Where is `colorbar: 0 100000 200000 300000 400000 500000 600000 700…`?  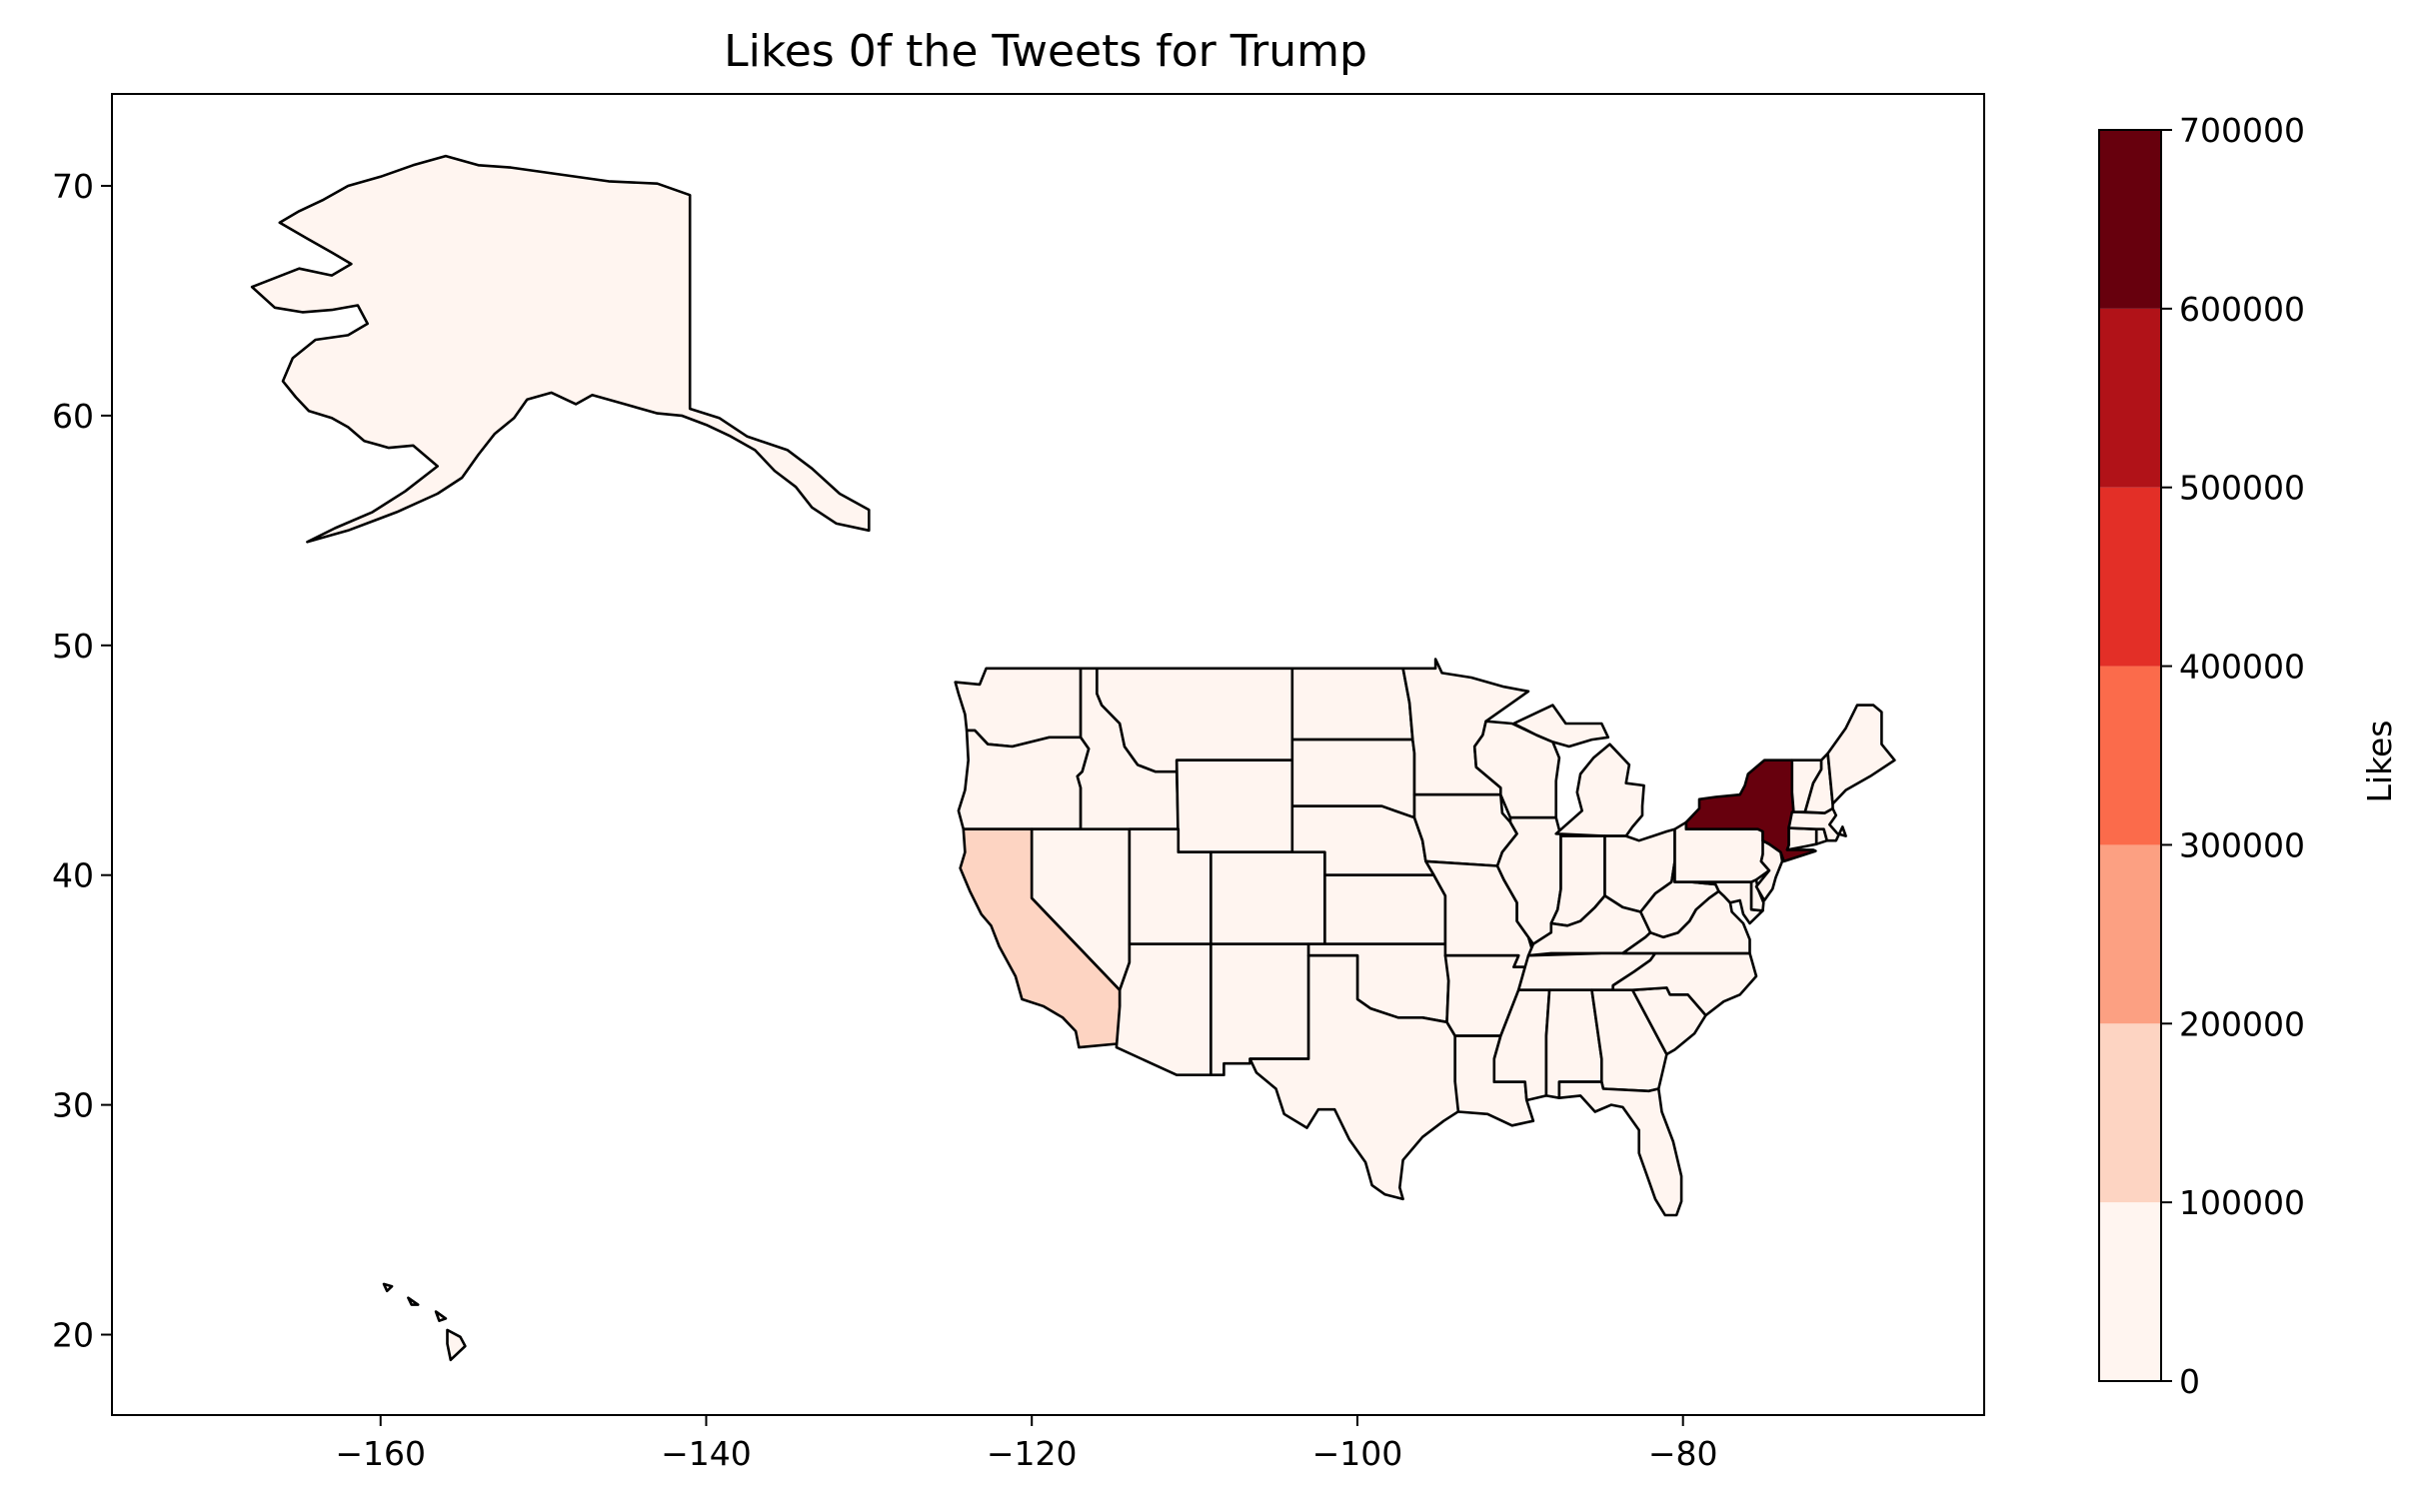
colorbar: 0 100000 200000 300000 400000 500000 600000 700… is located at coordinates (2201, 756).